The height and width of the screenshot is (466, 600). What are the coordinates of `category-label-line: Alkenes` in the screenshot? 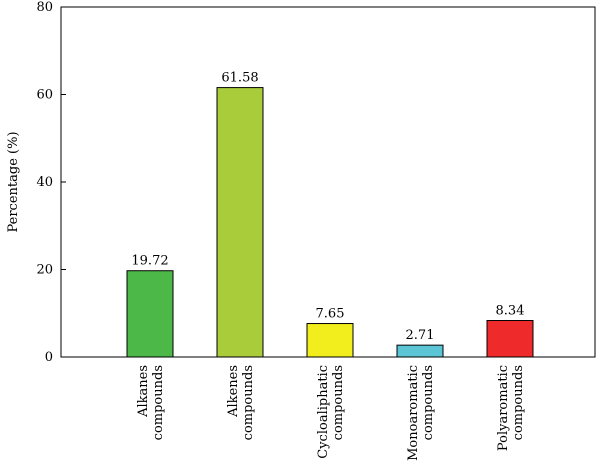 It's located at (233, 391).